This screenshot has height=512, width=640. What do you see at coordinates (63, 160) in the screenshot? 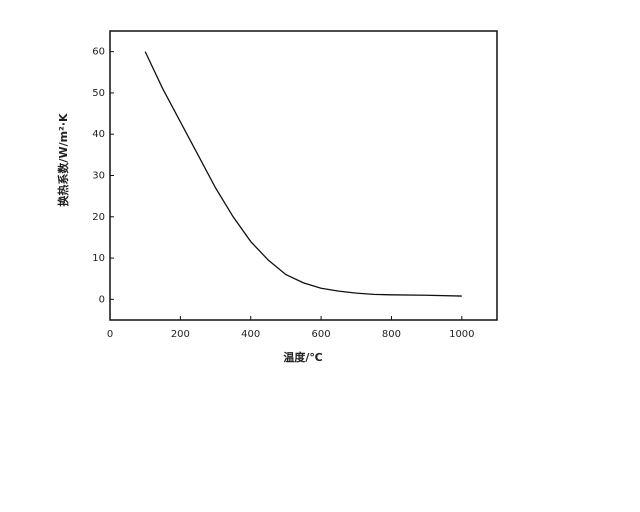
I see `y-axis-label: 换热系数/W/m²·K` at bounding box center [63, 160].